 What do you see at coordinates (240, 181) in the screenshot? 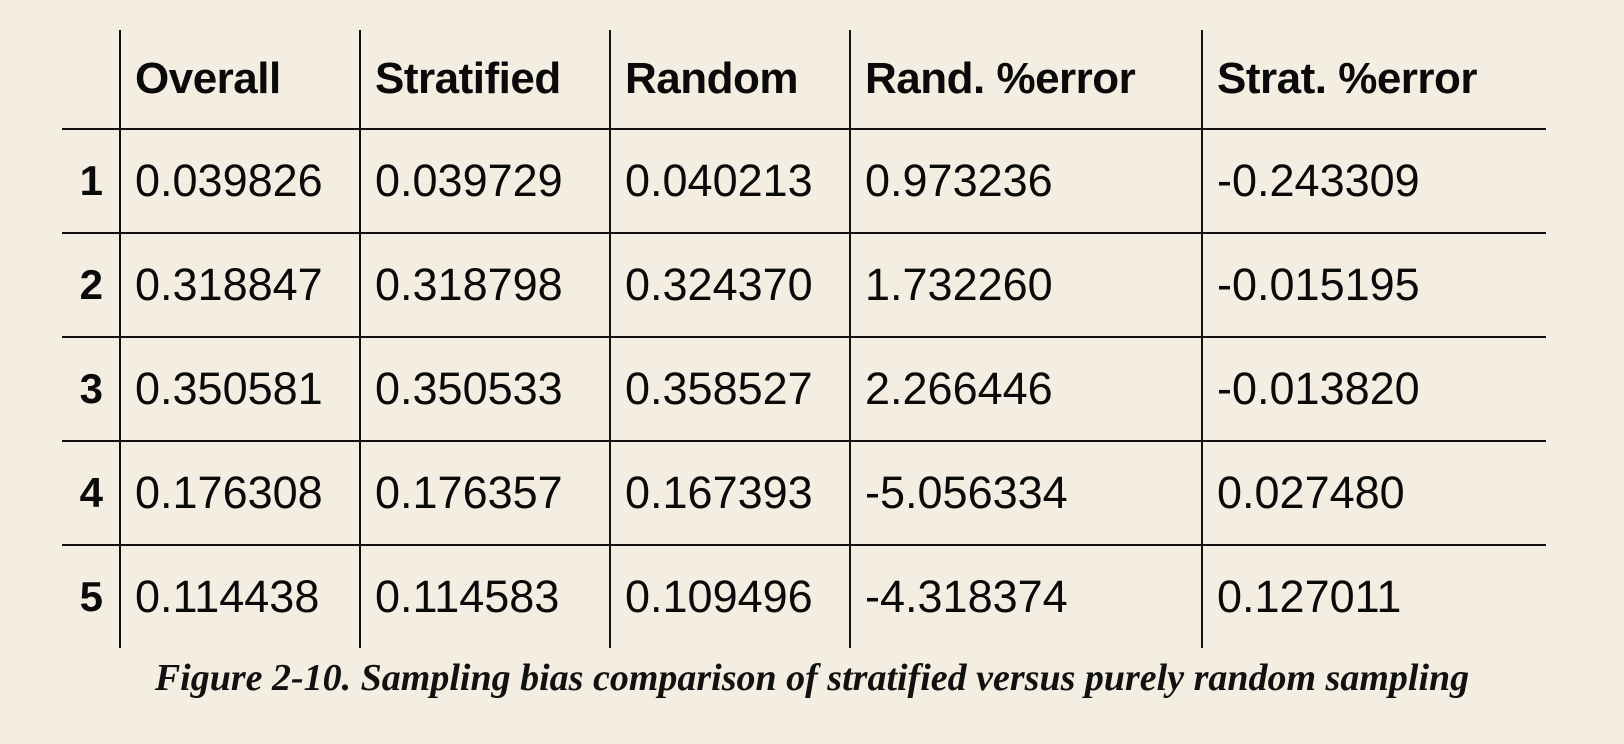
I see `cell-overall: 0.039826` at bounding box center [240, 181].